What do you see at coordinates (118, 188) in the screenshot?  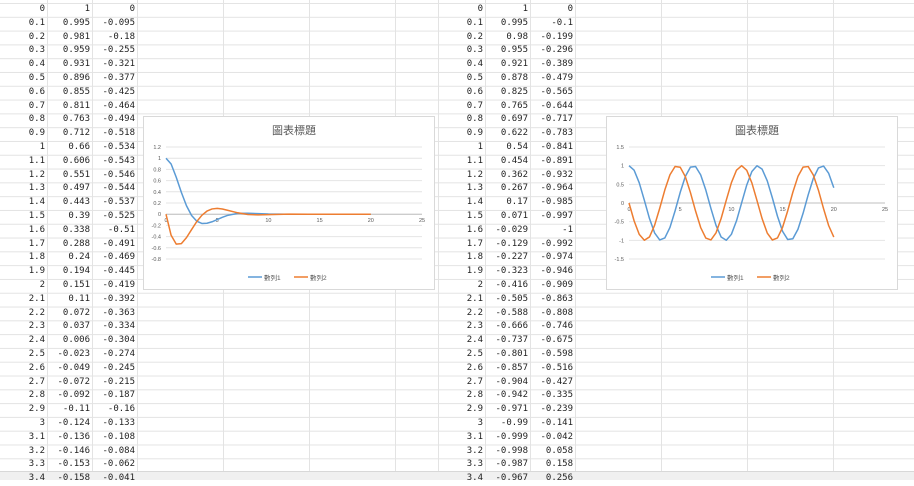 I see `cell: -0.544` at bounding box center [118, 188].